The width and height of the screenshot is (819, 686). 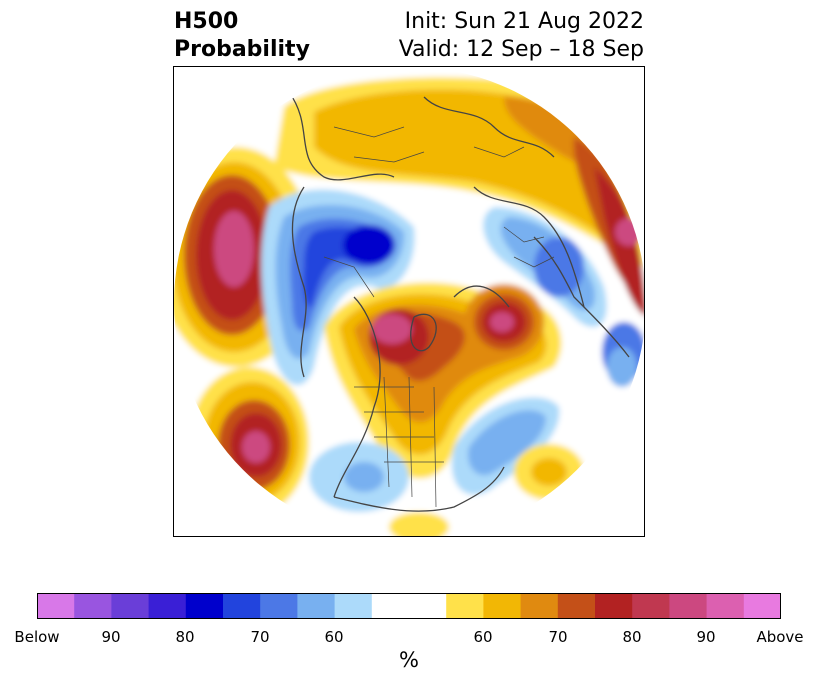 What do you see at coordinates (524, 21) in the screenshot?
I see `init-date: Init: Sun 21 Aug 2022` at bounding box center [524, 21].